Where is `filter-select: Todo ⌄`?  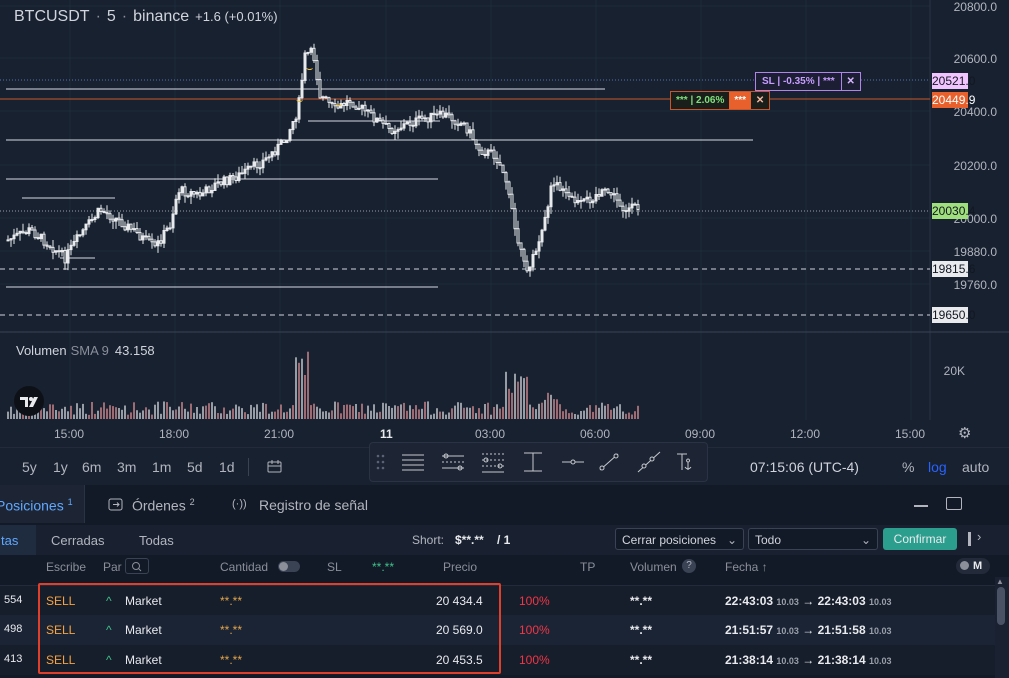 filter-select: Todo ⌄ is located at coordinates (813, 539).